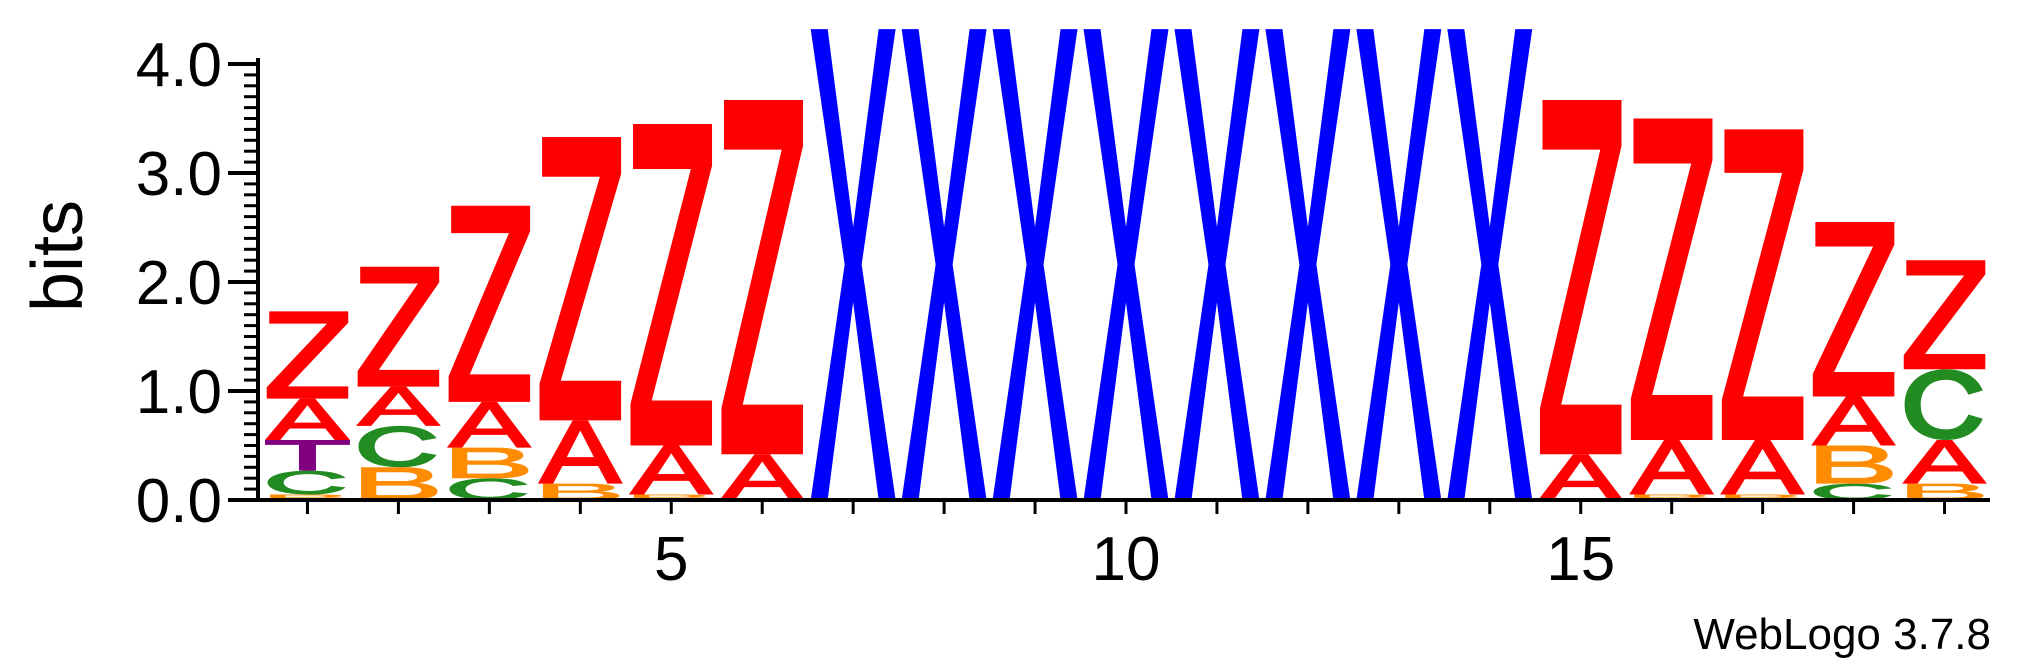 The height and width of the screenshot is (667, 2025). I want to click on x-ticks: 5 10 15, so click(1126, 547).